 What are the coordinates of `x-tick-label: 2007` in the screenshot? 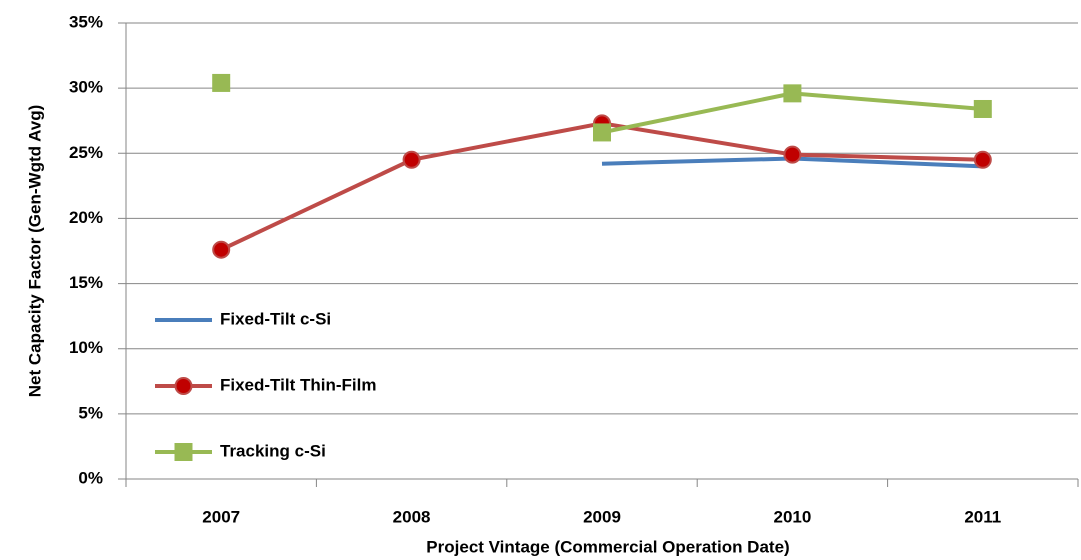 It's located at (221, 516).